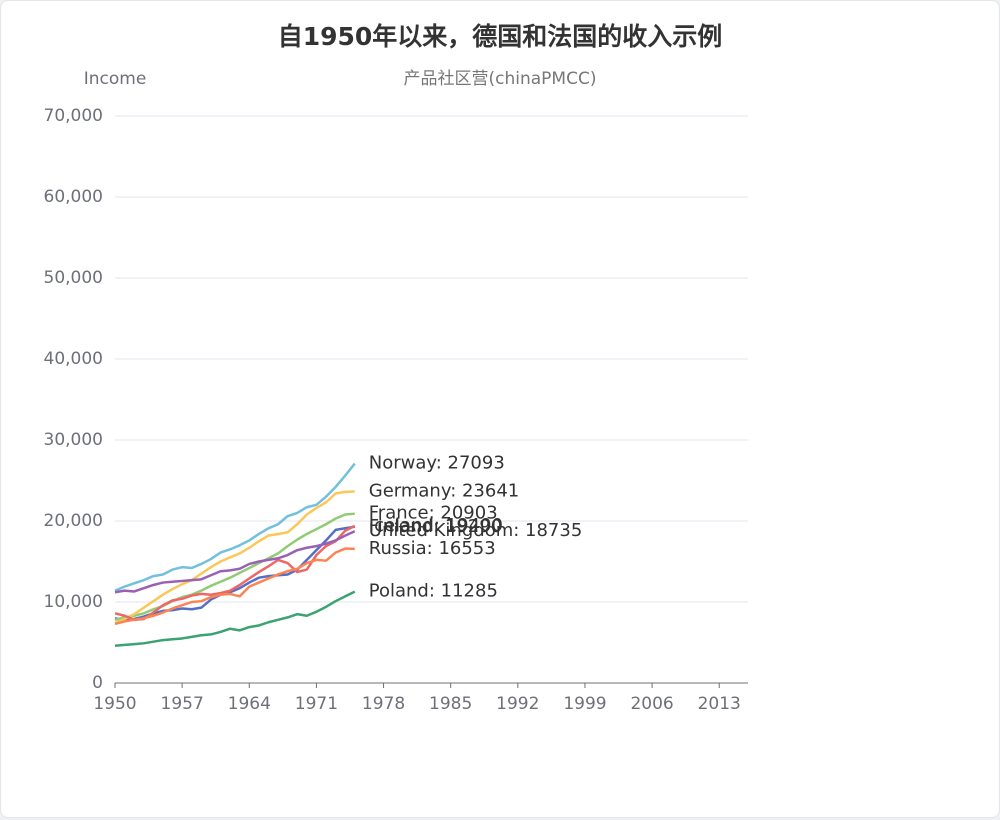 This screenshot has width=1000, height=820. What do you see at coordinates (433, 513) in the screenshot?
I see `end-label: France: 20903` at bounding box center [433, 513].